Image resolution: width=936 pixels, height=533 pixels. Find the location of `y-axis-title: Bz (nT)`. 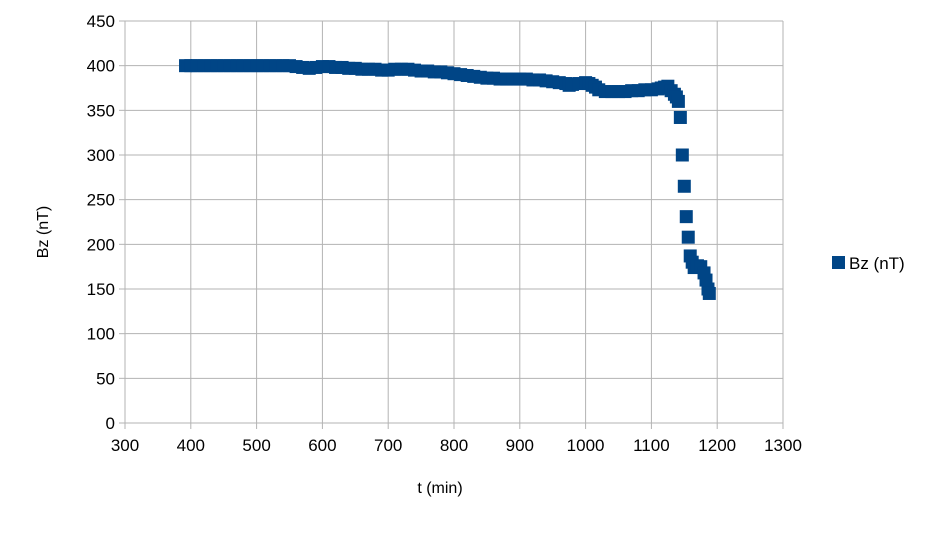

y-axis-title: Bz (nT) is located at coordinates (43, 232).